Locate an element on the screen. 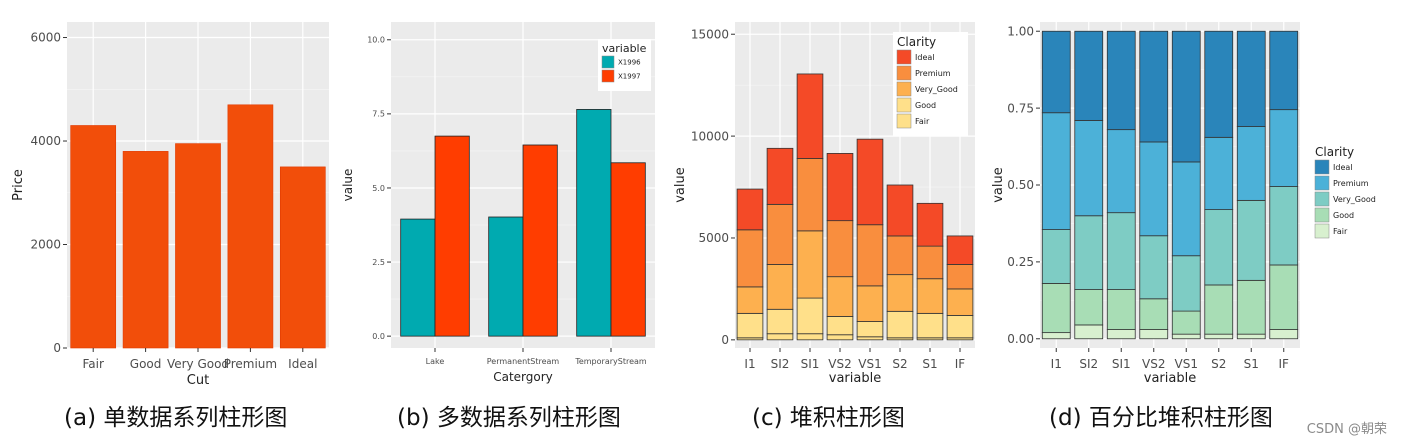 The width and height of the screenshot is (1401, 447). bar-x1997-lake is located at coordinates (452, 236).